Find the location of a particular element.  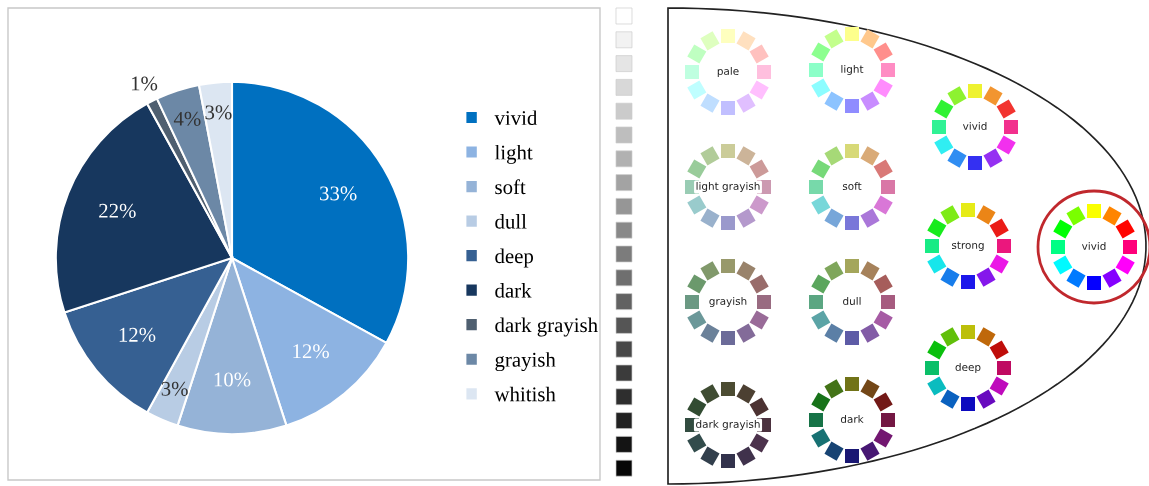

text: grayish is located at coordinates (728, 302).